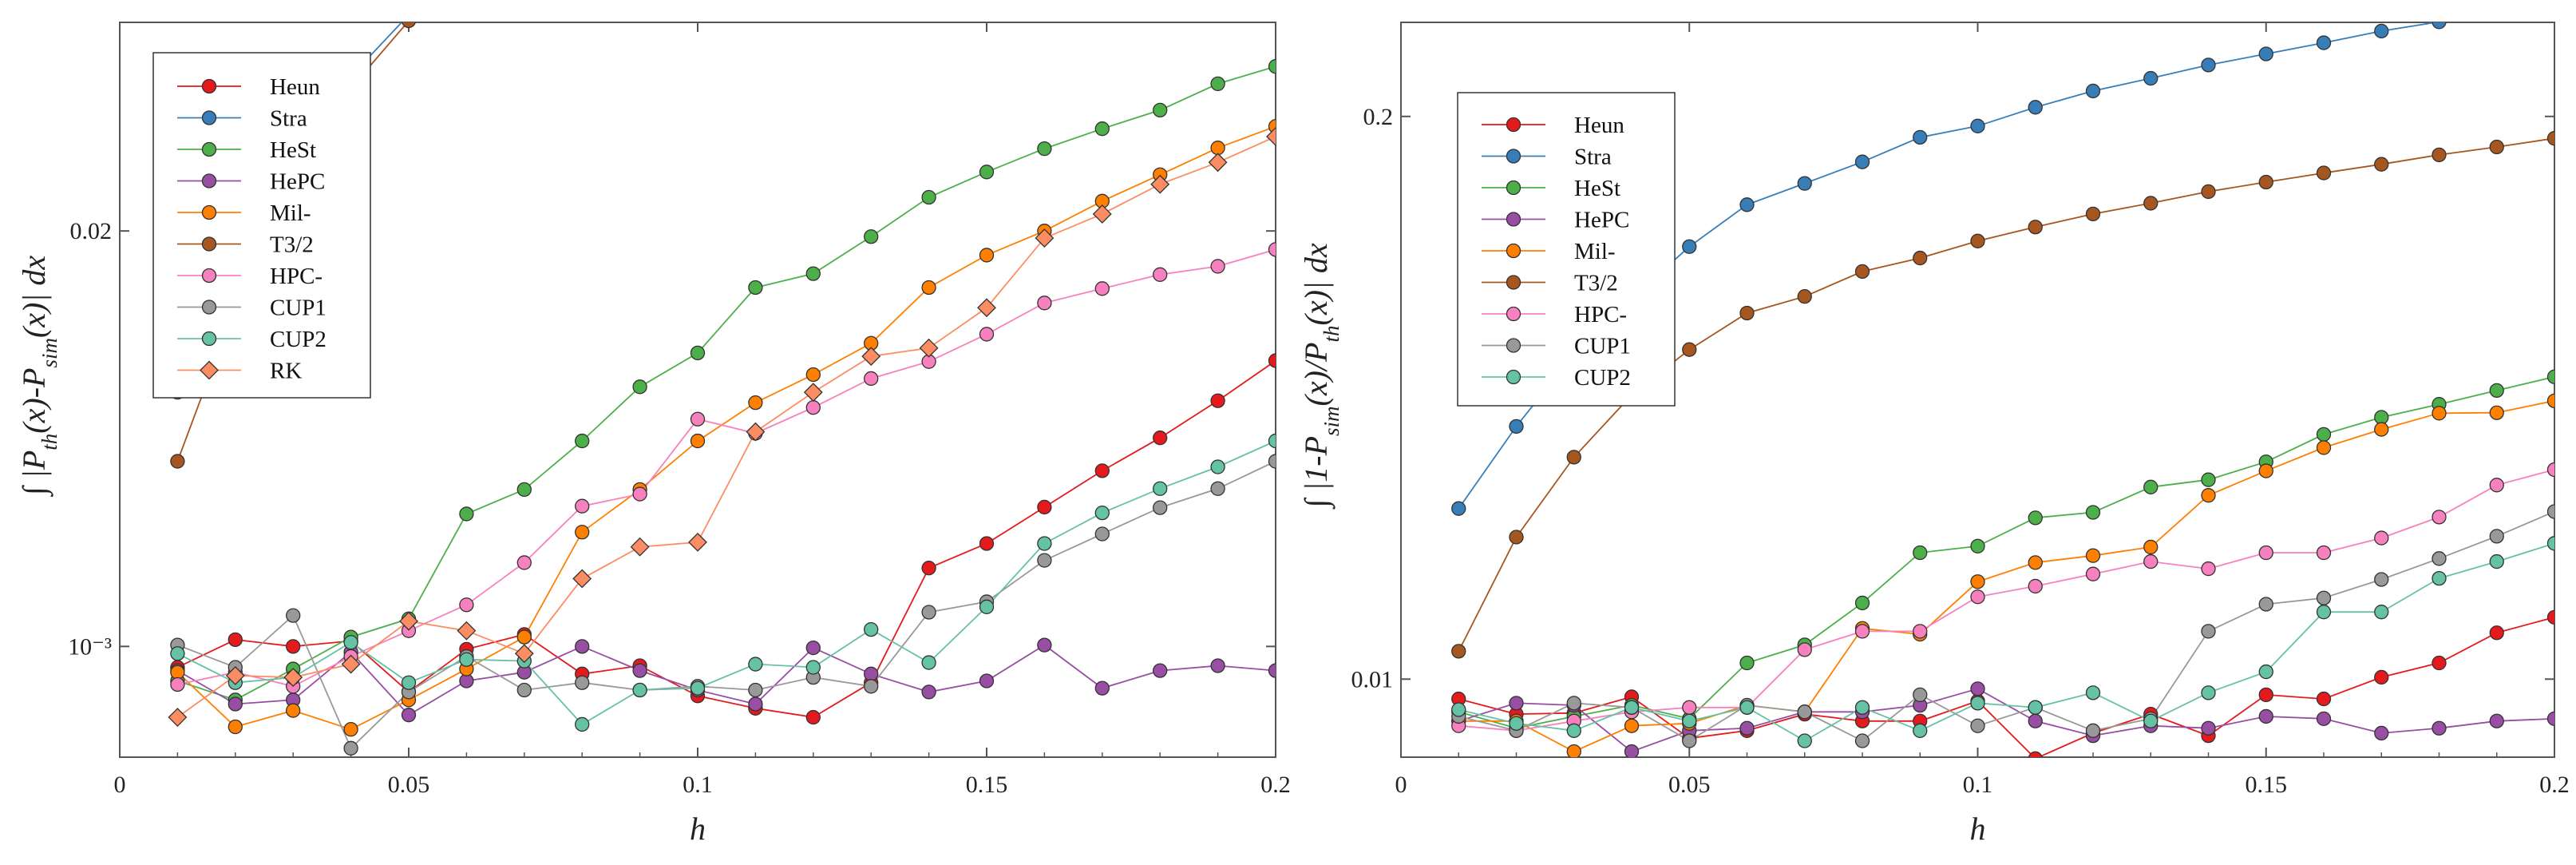 The image size is (2576, 865). Describe the element at coordinates (1978, 785) in the screenshot. I see `x-tick-label: 0.1` at that location.